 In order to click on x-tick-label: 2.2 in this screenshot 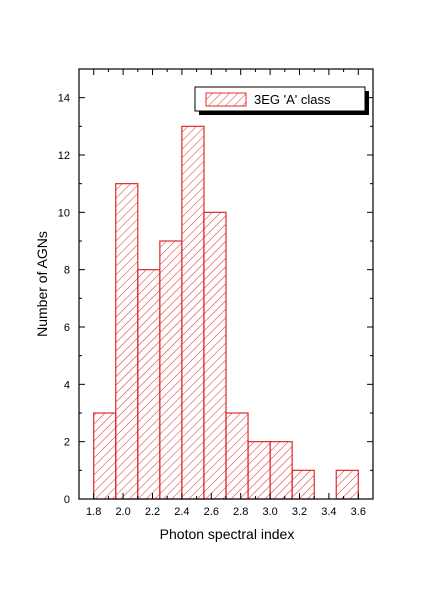, I will do `click(152, 512)`.